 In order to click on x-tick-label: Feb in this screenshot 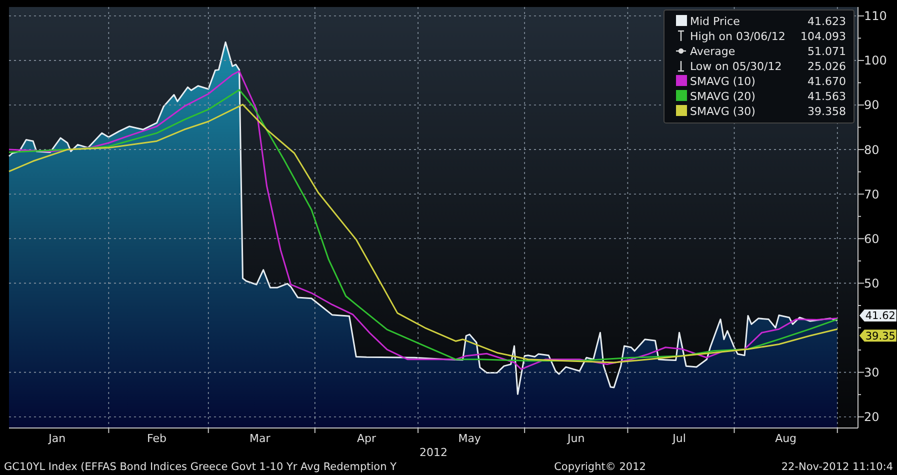, I will do `click(157, 438)`.